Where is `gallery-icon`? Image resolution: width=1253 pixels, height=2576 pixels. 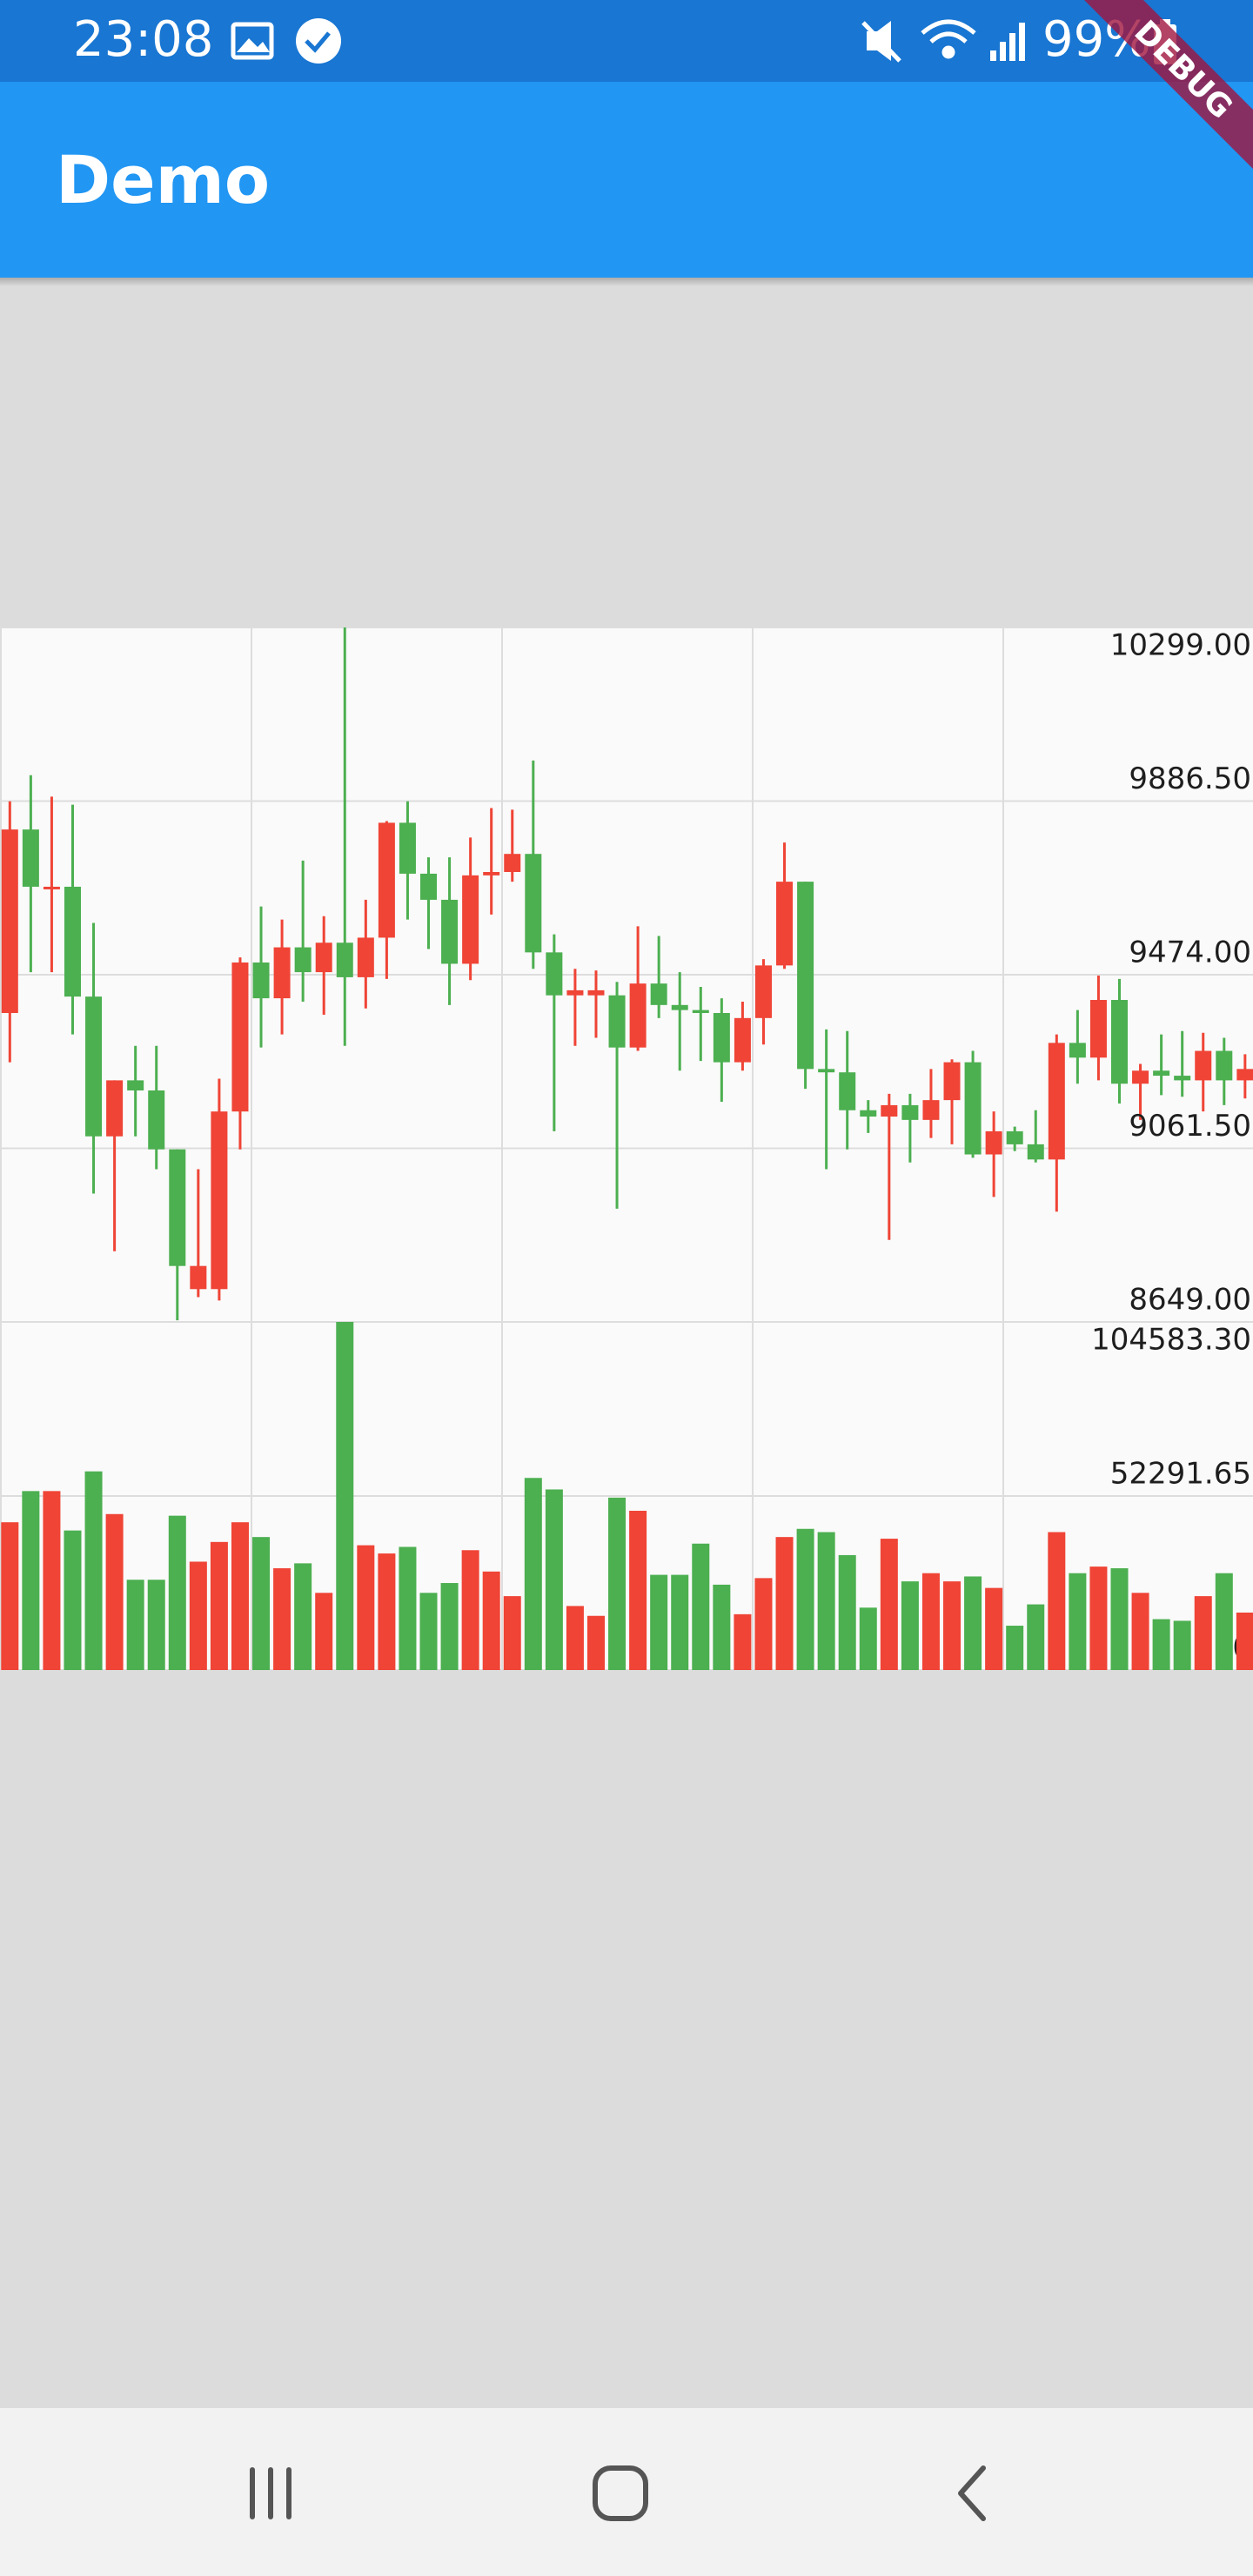
gallery-icon is located at coordinates (252, 41).